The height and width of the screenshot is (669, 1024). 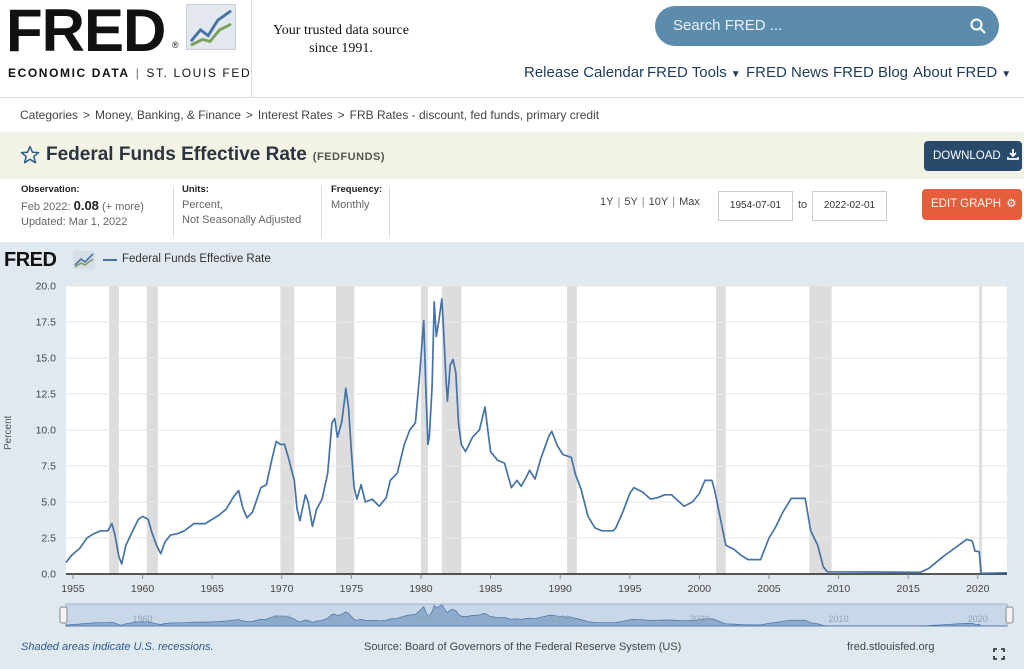 I want to click on observation-value: 0.08, so click(x=86, y=205).